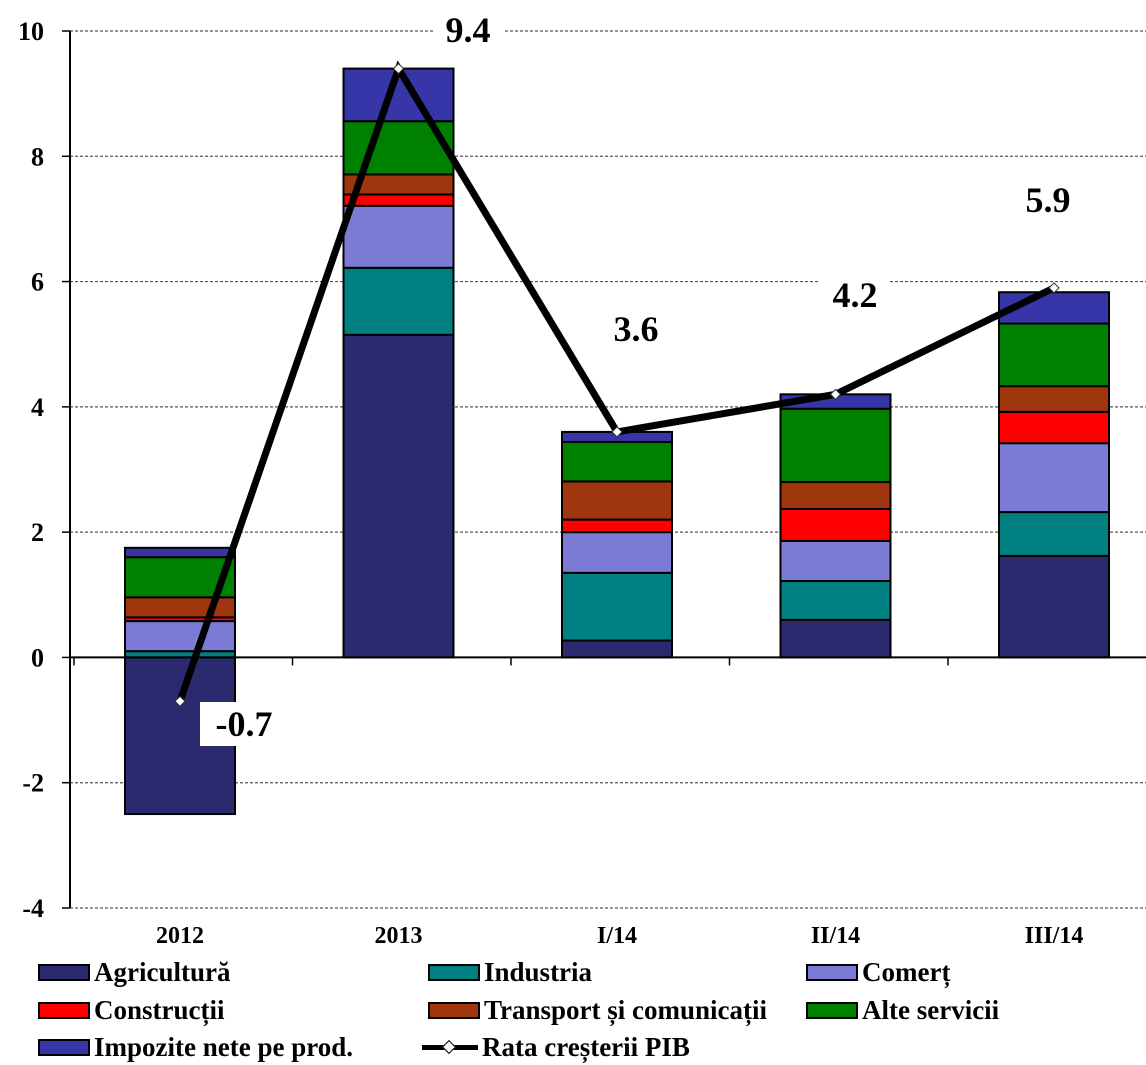  I want to click on legend-label: Construcții, so click(159, 1009).